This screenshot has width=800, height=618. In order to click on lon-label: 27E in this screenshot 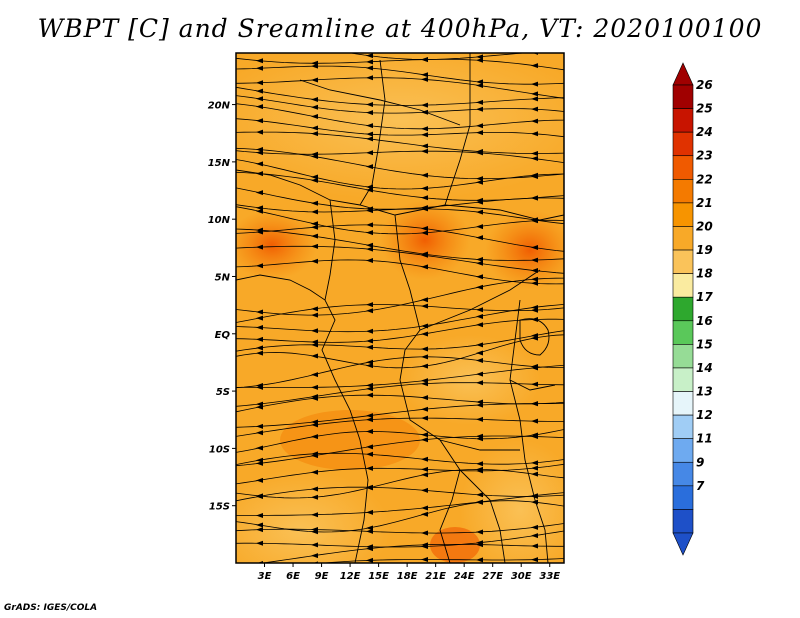, I will do `click(492, 576)`.